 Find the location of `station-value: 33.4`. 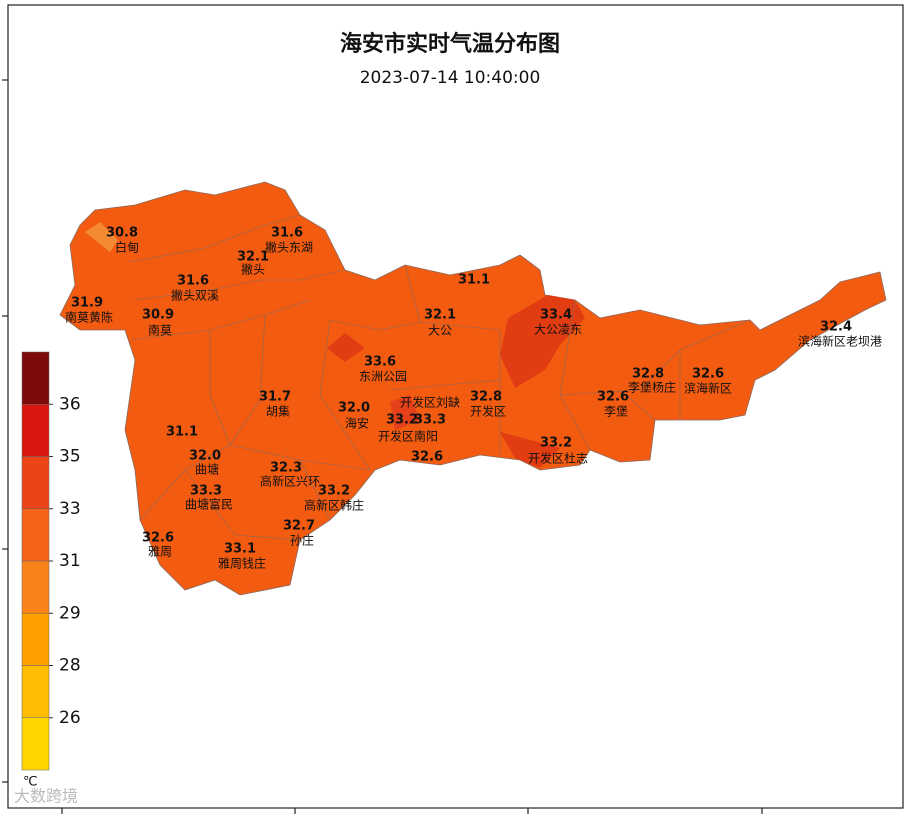

station-value: 33.4 is located at coordinates (556, 315).